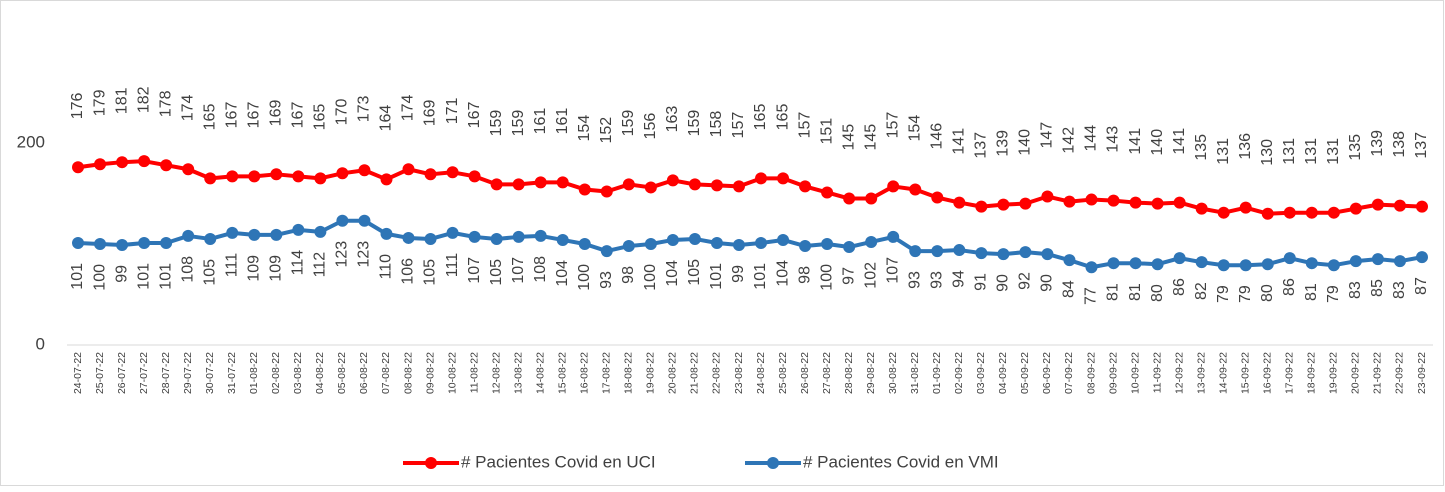 The height and width of the screenshot is (492, 1445). I want to click on x-tick-label: 03-09-22, so click(981, 373).